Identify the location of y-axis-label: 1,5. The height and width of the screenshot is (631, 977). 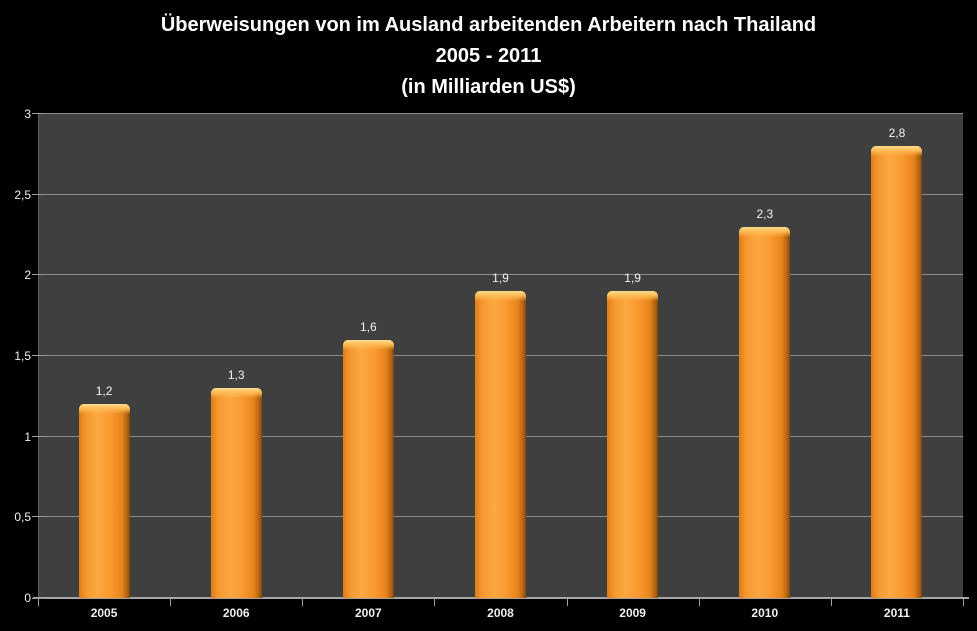
(22, 356).